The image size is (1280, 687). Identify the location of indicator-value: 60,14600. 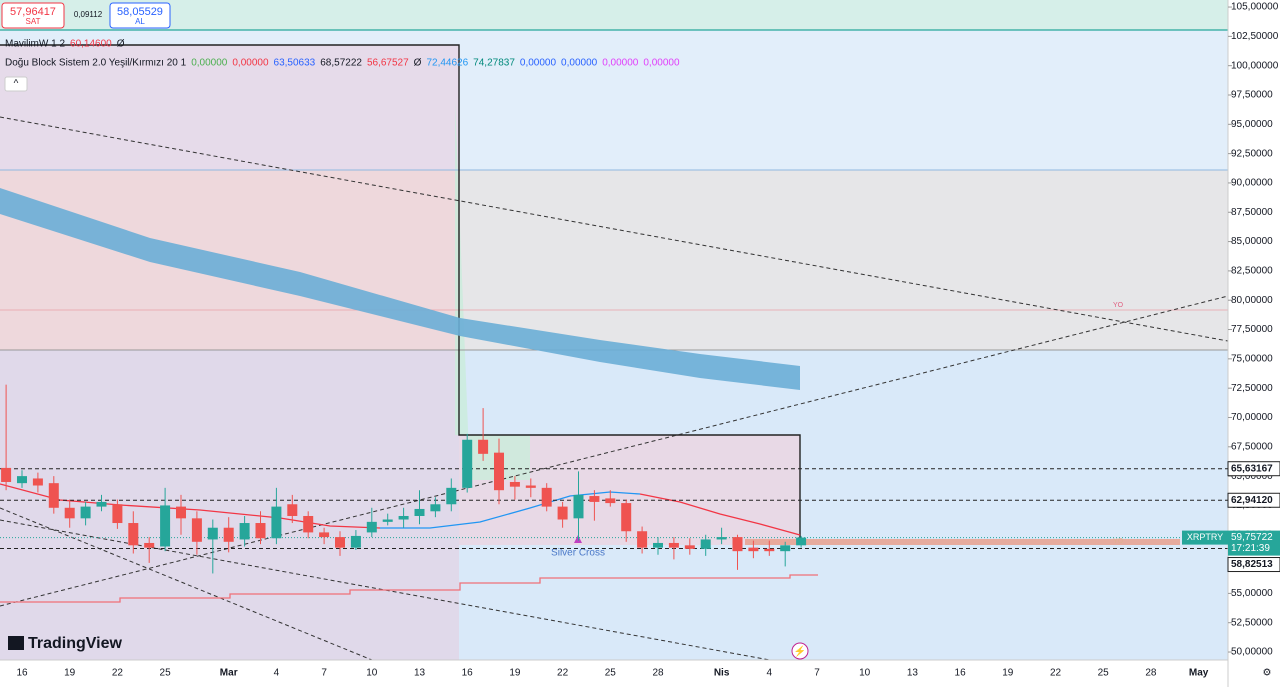
(91, 44).